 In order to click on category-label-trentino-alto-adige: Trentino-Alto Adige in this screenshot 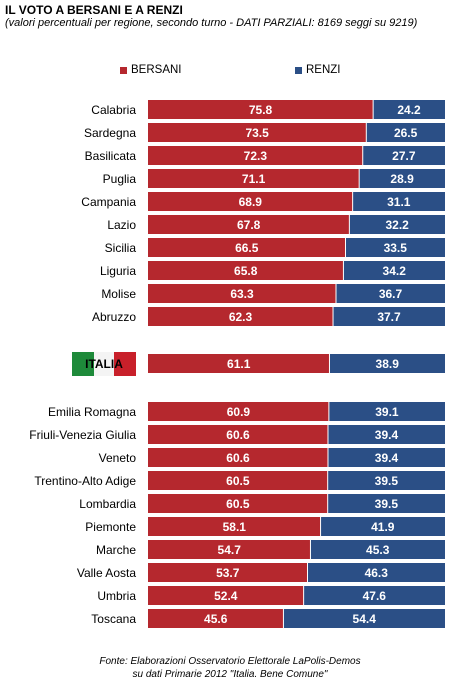, I will do `click(85, 481)`.